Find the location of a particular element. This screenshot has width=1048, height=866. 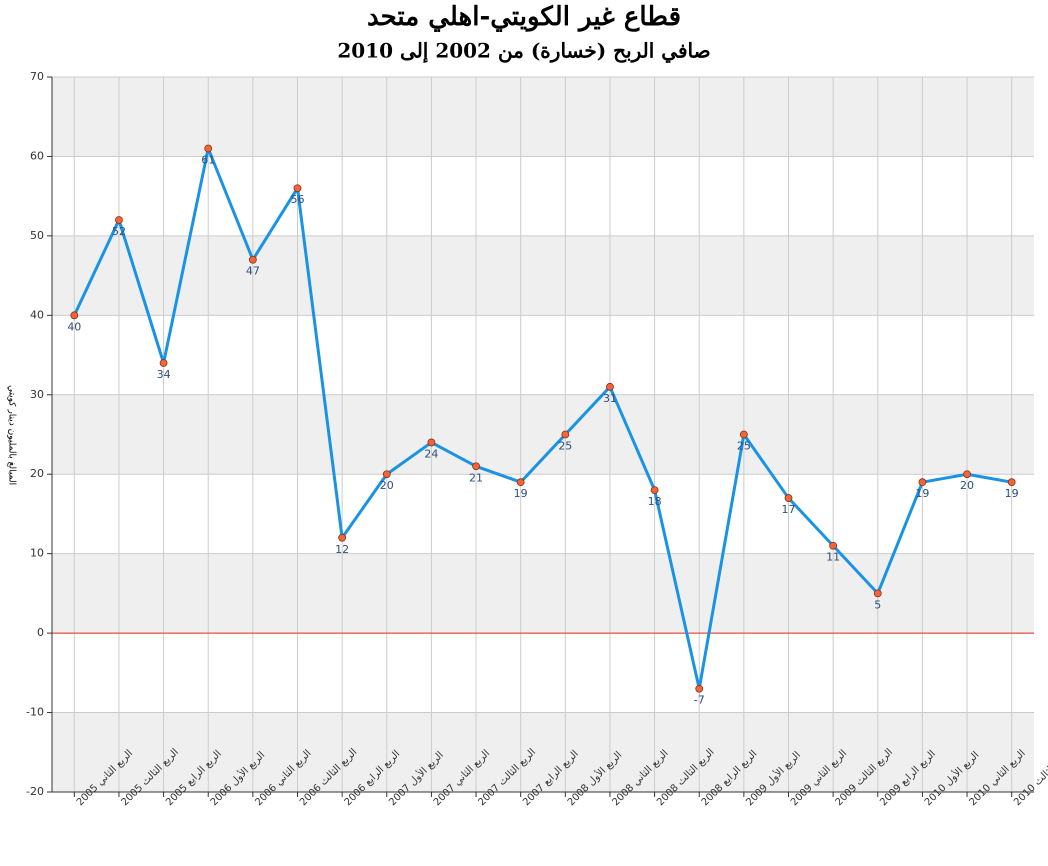

value-label: -7 is located at coordinates (699, 700).